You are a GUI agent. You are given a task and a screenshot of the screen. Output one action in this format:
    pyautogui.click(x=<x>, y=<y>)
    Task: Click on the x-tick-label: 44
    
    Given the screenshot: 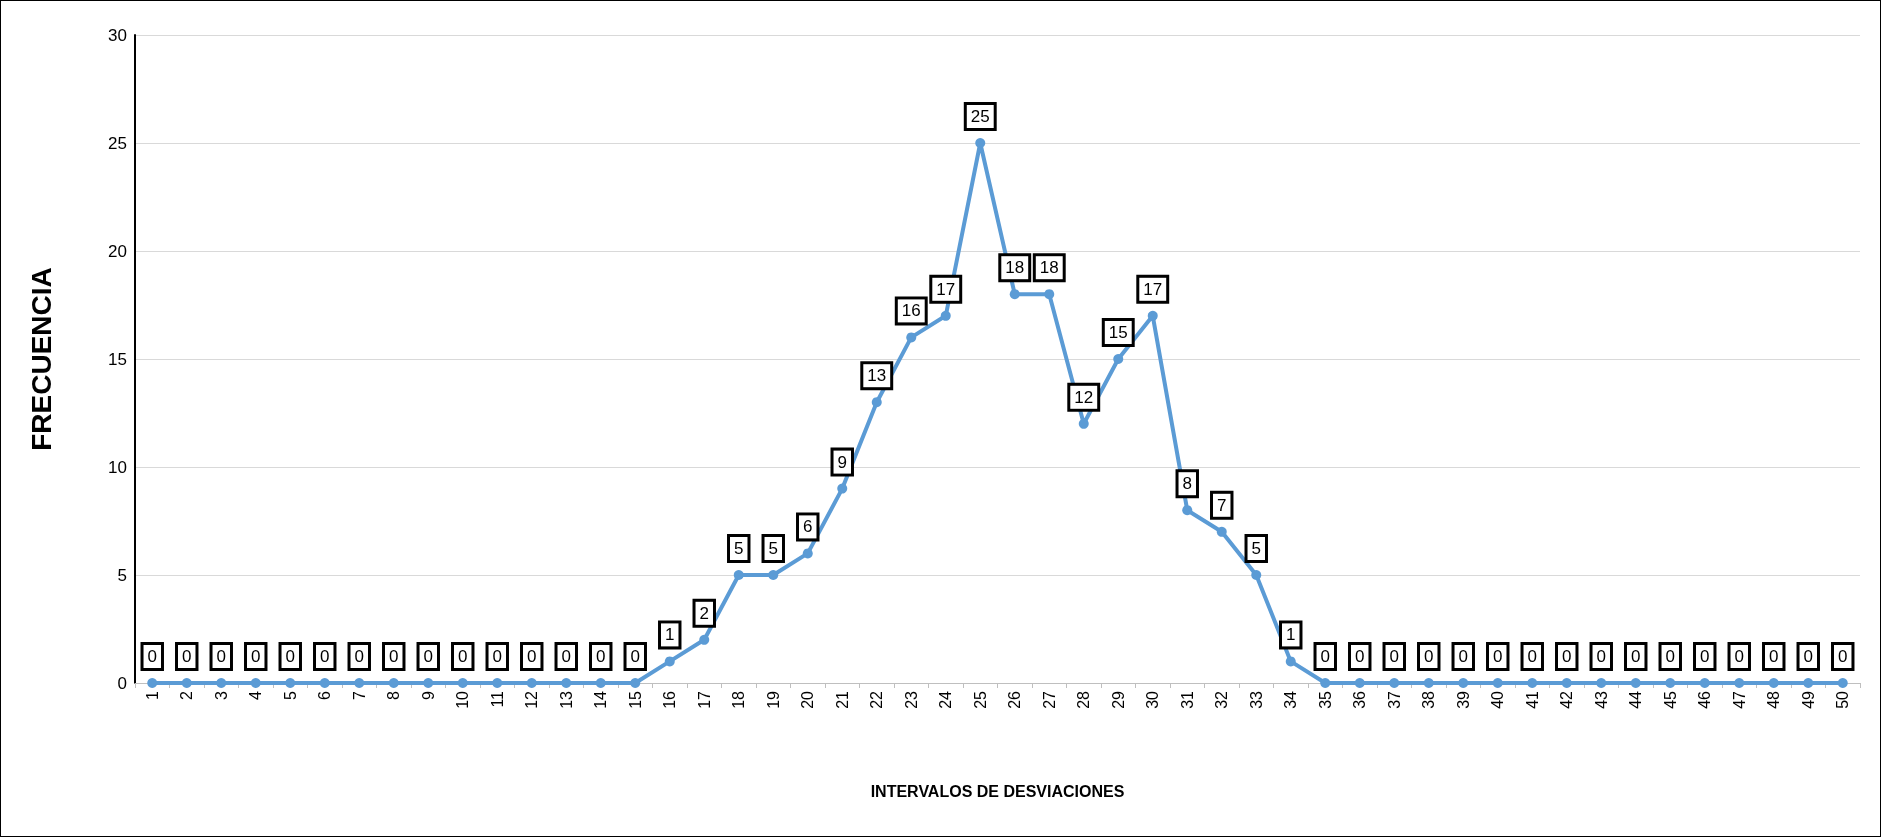 What is the action you would take?
    pyautogui.click(x=1636, y=699)
    